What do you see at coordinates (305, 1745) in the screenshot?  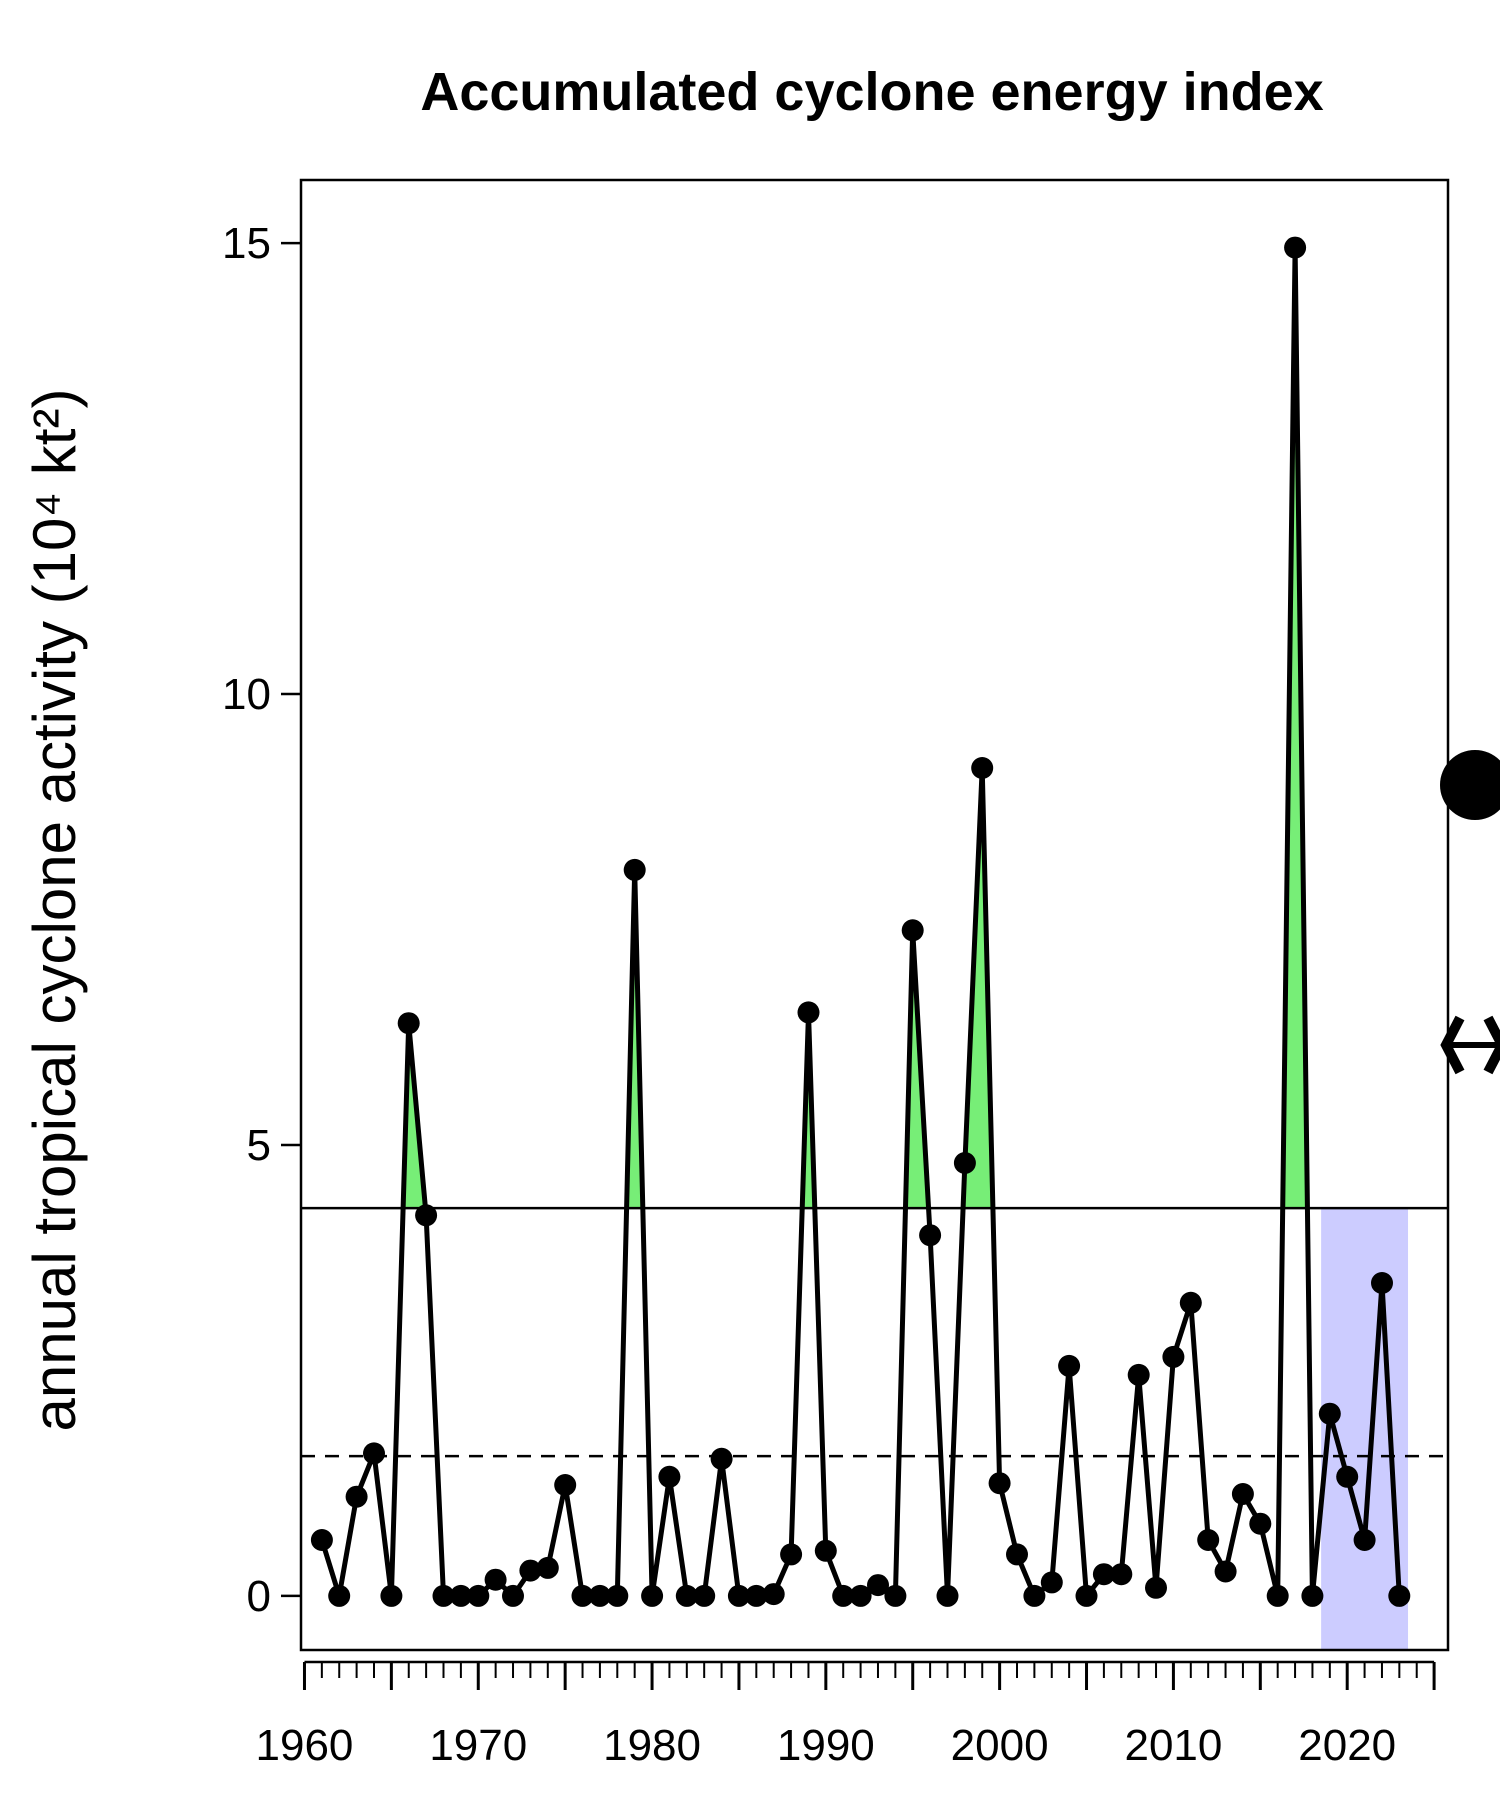 I see `x-tick-label: 1960` at bounding box center [305, 1745].